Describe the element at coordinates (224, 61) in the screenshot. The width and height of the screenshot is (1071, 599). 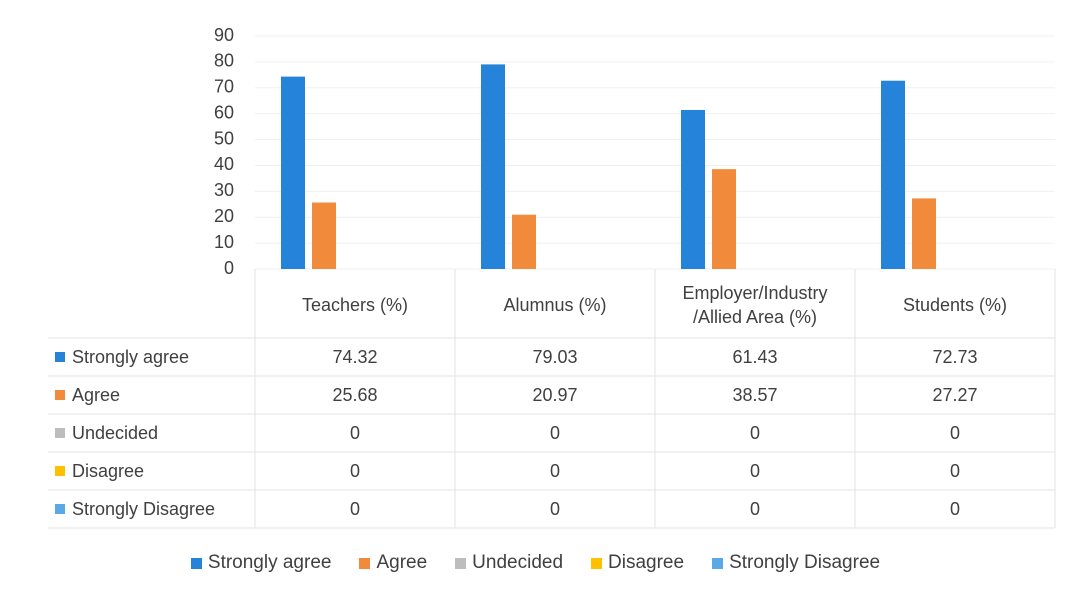
I see `y-tick-label: 80` at that location.